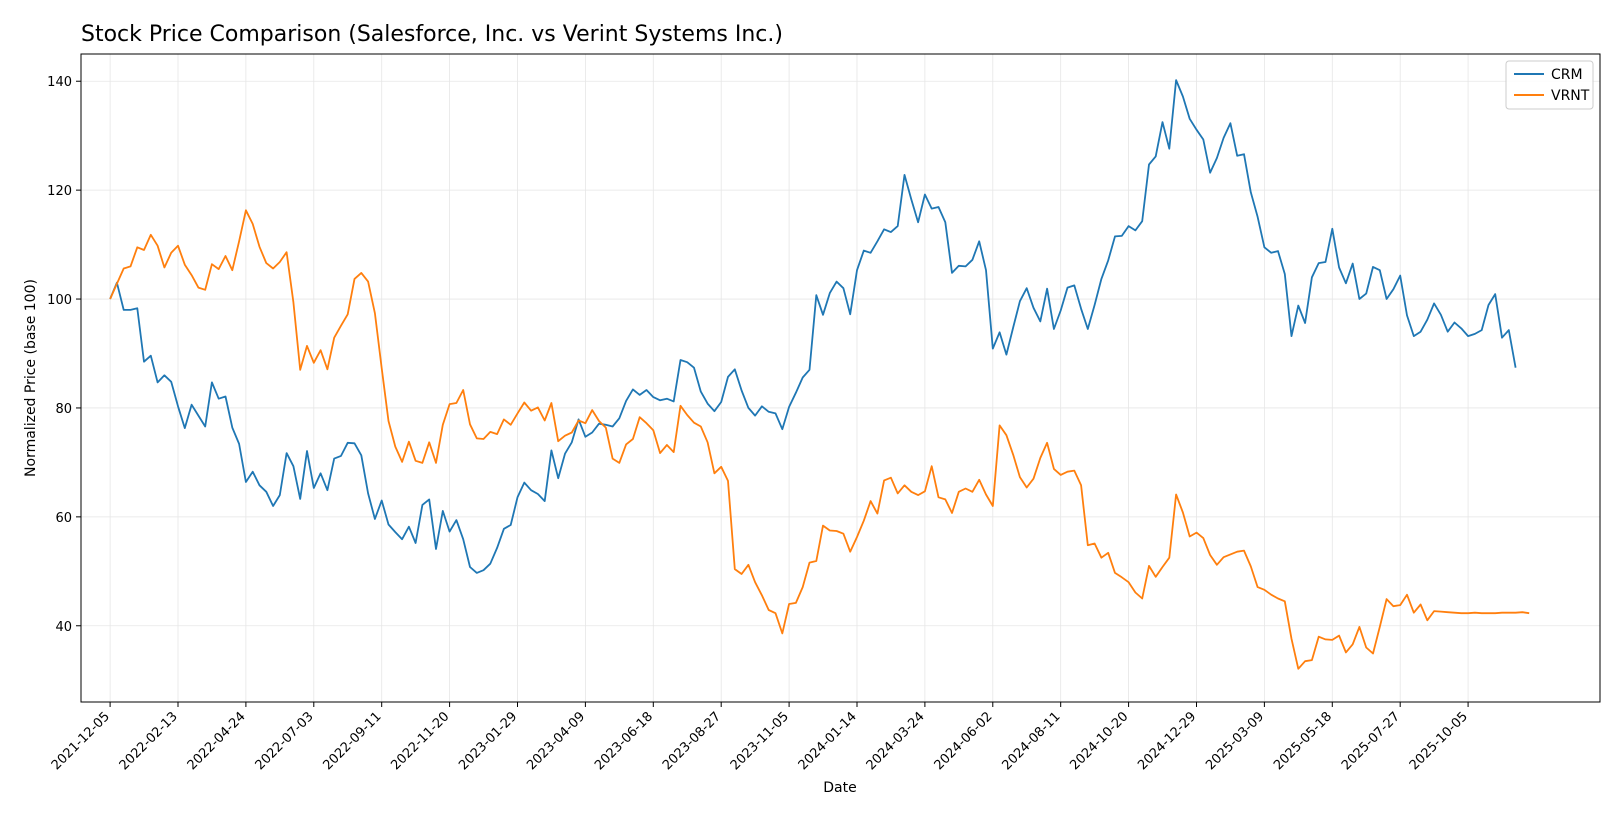 Image resolution: width=1620 pixels, height=819 pixels. What do you see at coordinates (352, 741) in the screenshot?
I see `x-tick-label: 2022-09-11` at bounding box center [352, 741].